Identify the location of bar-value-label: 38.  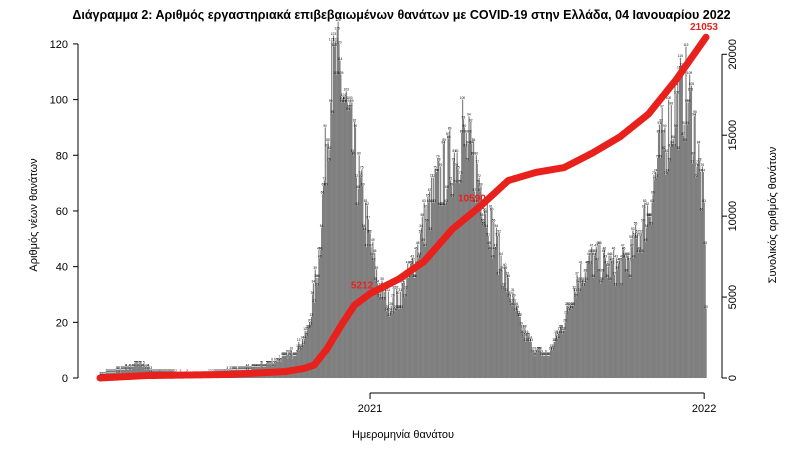
(627, 271).